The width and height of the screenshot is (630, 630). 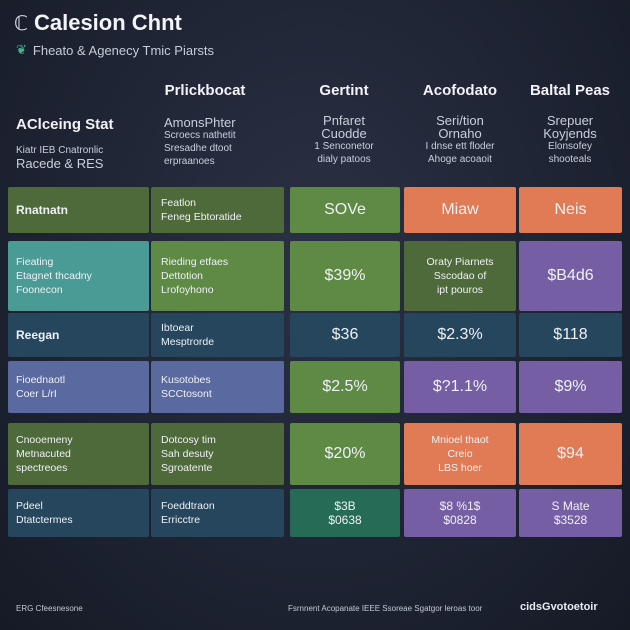 What do you see at coordinates (41, 380) in the screenshot?
I see `table-cell-text: Fioednaotl` at bounding box center [41, 380].